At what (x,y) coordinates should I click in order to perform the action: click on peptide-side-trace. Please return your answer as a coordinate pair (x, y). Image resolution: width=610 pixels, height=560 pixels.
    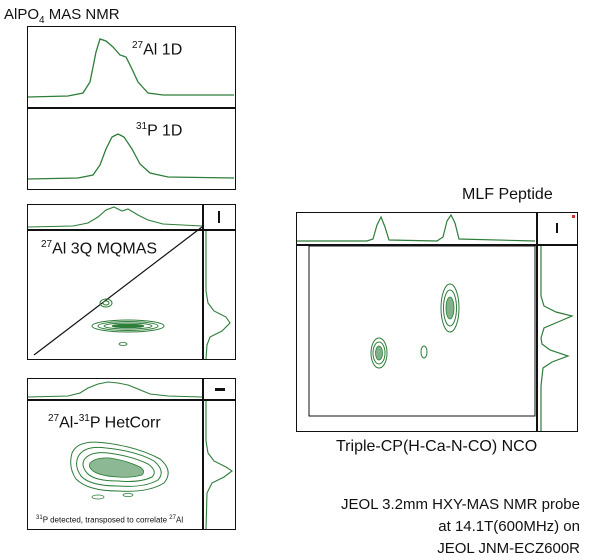
    Looking at the image, I should click on (557, 338).